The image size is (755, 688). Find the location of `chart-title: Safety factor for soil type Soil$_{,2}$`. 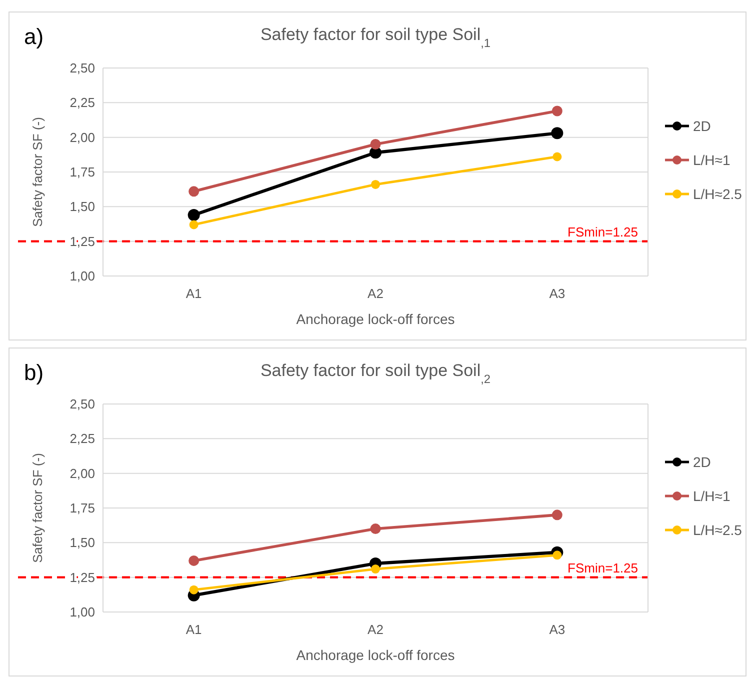

chart-title: Safety factor for soil type Soil$_{,2}$ is located at coordinates (375, 373).